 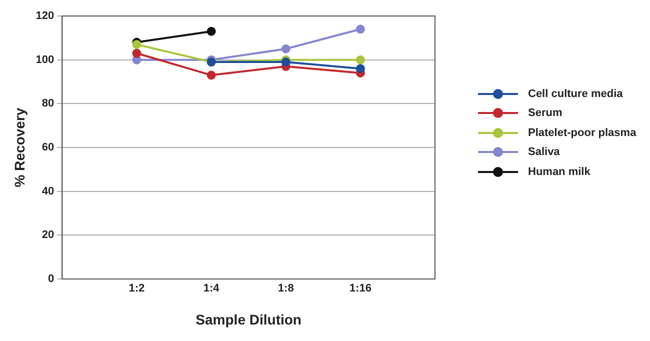 What do you see at coordinates (51, 279) in the screenshot?
I see `y-tick-label: 0` at bounding box center [51, 279].